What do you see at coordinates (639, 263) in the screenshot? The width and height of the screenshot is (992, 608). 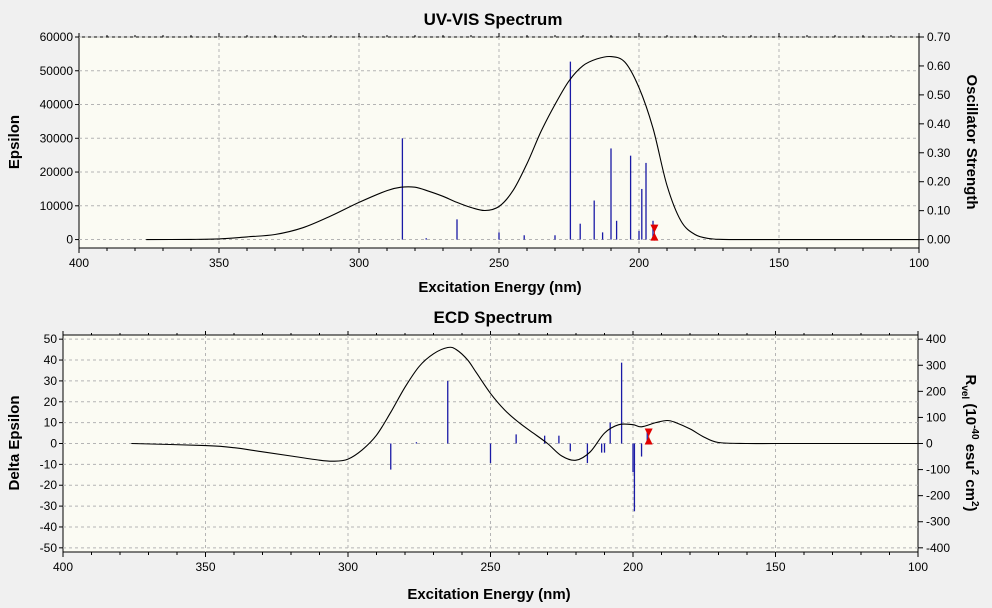 I see `uv-x-tick-label: 200` at bounding box center [639, 263].